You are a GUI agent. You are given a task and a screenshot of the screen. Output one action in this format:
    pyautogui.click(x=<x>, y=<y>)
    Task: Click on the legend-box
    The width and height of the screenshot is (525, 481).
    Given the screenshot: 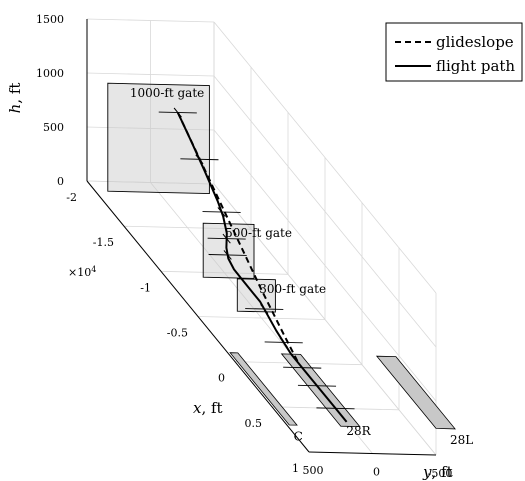 What is the action you would take?
    pyautogui.click(x=454, y=52)
    